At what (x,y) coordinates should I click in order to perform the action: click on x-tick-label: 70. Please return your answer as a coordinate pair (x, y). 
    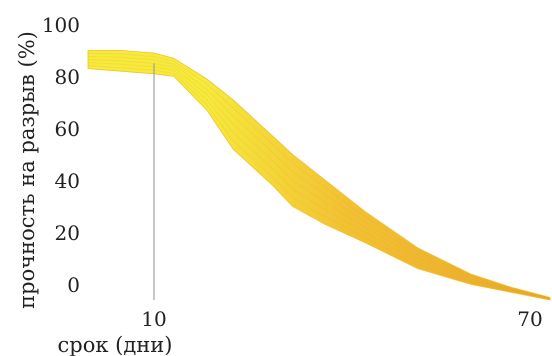
    Looking at the image, I should click on (529, 319).